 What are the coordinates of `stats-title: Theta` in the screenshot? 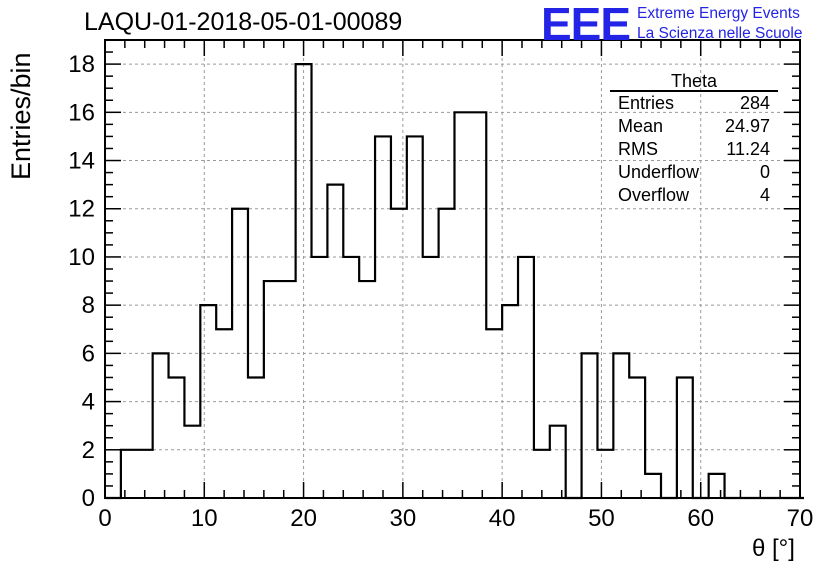 It's located at (694, 82).